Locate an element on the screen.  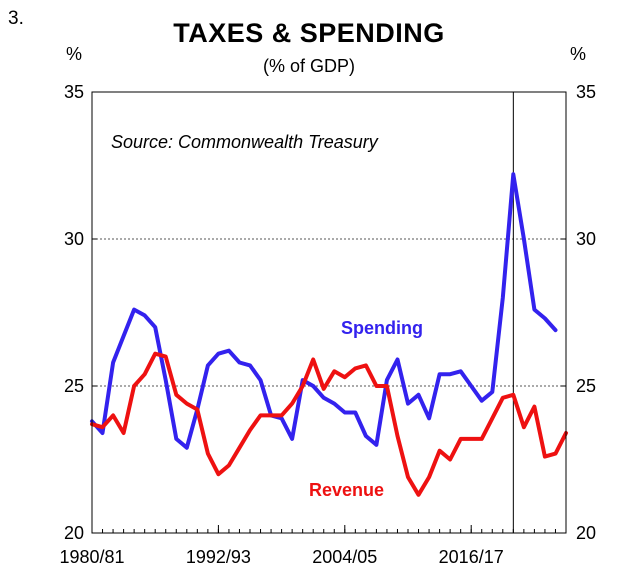
series-label-revenue: Revenue is located at coordinates (346, 490).